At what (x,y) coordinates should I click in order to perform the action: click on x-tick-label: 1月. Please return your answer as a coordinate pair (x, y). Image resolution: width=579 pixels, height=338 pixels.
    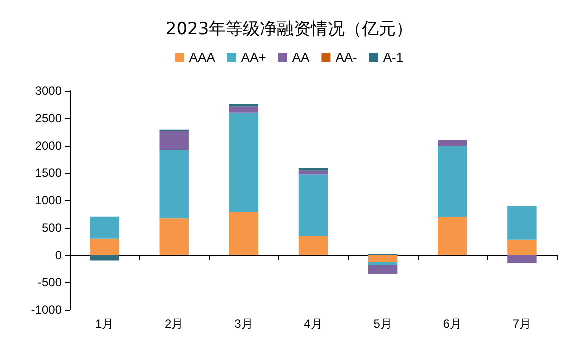
    Looking at the image, I should click on (104, 324).